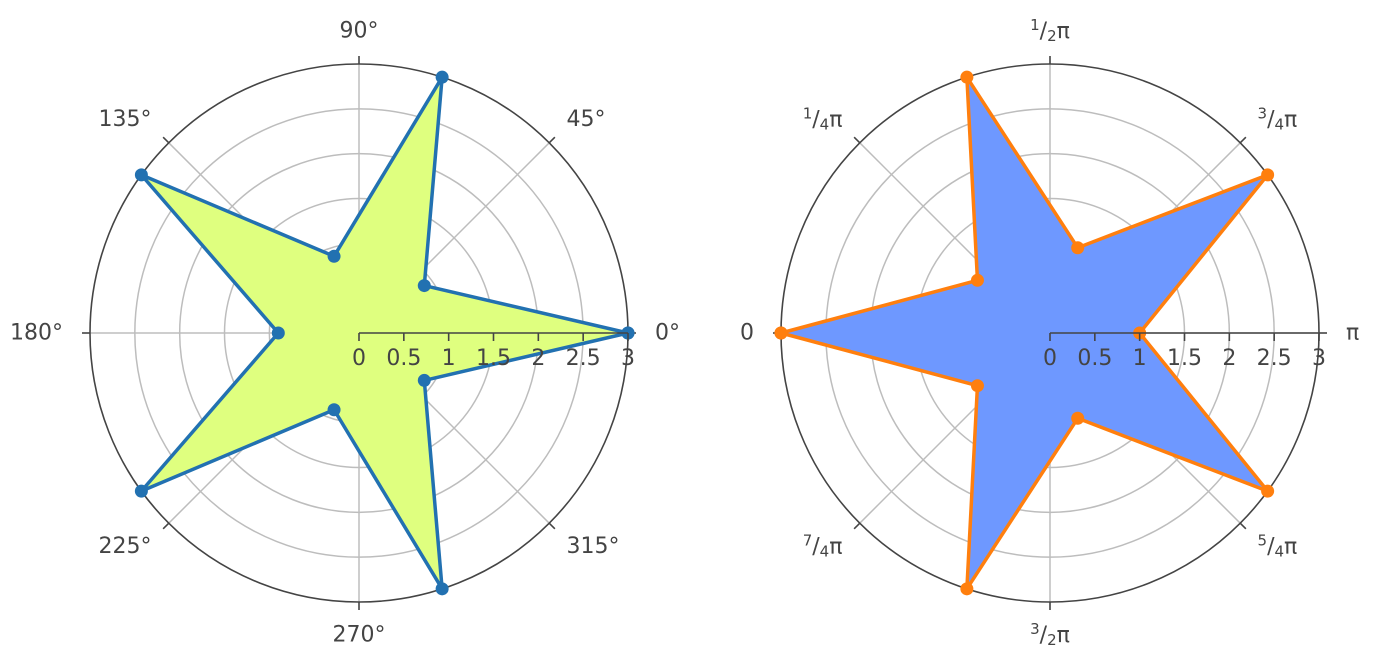  What do you see at coordinates (823, 546) in the screenshot?
I see `angular-tick-label: 7/4π` at bounding box center [823, 546].